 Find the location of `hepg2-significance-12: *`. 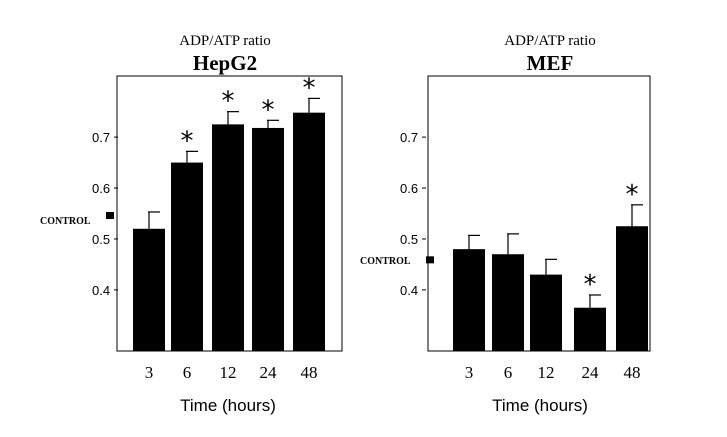

hepg2-significance-12: * is located at coordinates (228, 102).